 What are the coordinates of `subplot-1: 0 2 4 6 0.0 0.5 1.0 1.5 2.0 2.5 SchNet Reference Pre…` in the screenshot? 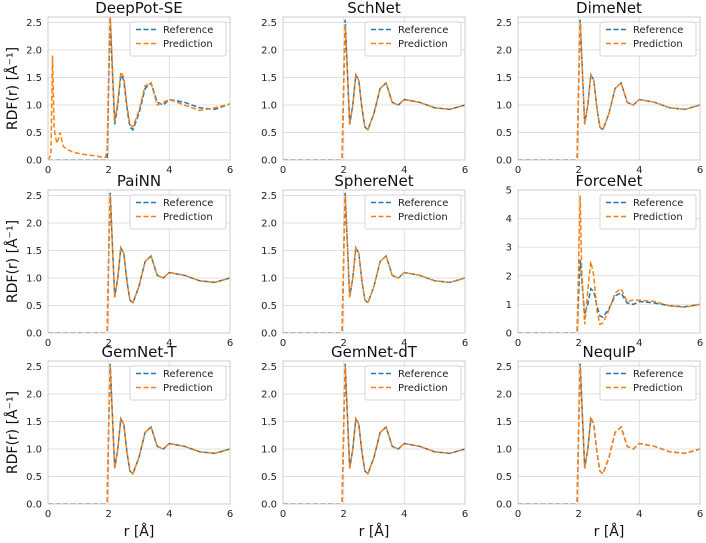 It's located at (364, 88).